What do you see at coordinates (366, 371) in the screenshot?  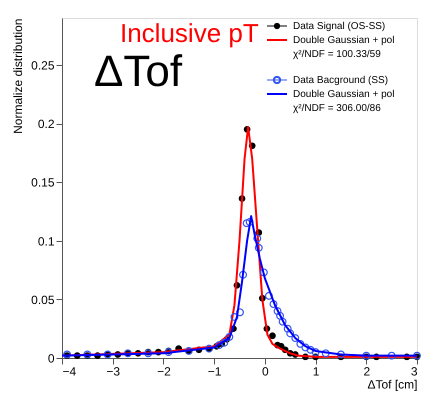 I see `x-tick-label: 2` at bounding box center [366, 371].